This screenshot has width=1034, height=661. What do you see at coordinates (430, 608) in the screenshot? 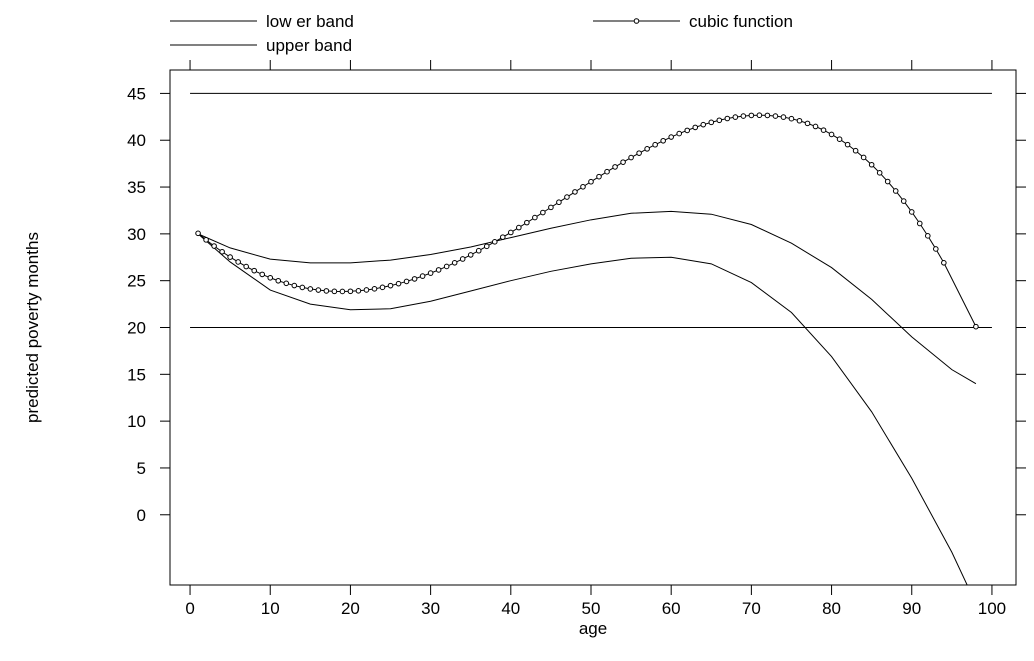
I see `x-tick-label: 30` at bounding box center [430, 608].